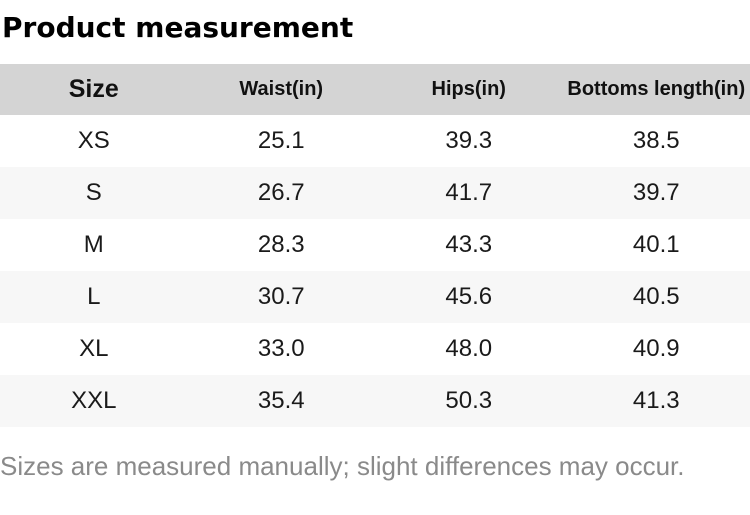 The height and width of the screenshot is (515, 750). I want to click on table-row-xxl: XXL 35.4 50.3 41.3, so click(375, 401).